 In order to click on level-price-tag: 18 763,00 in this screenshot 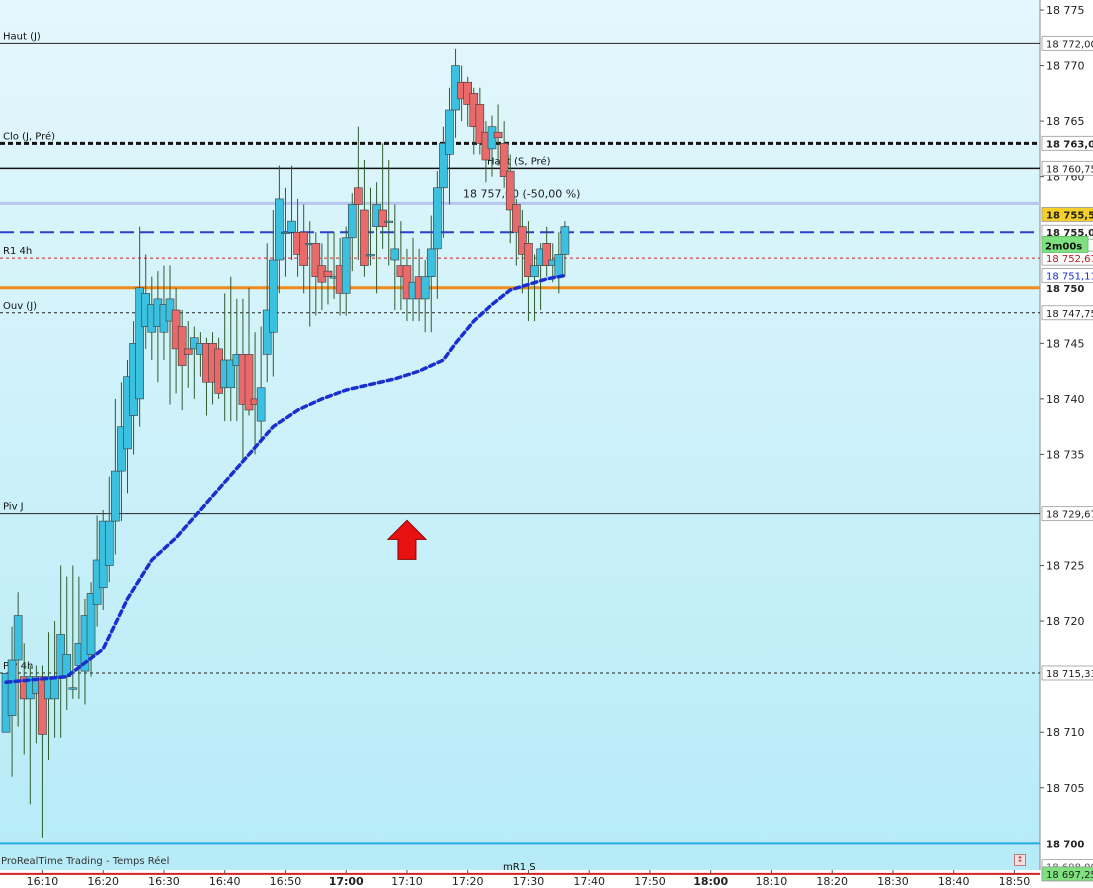, I will do `click(1067, 143)`.